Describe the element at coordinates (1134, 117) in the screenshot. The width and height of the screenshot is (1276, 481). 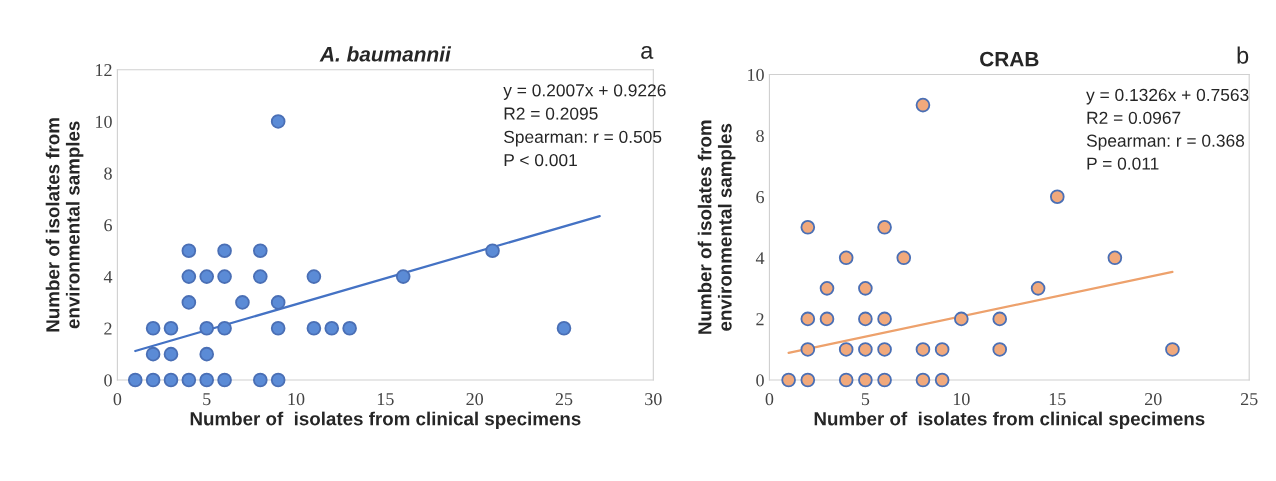
I see `annotation: R2 = 0.0967` at that location.